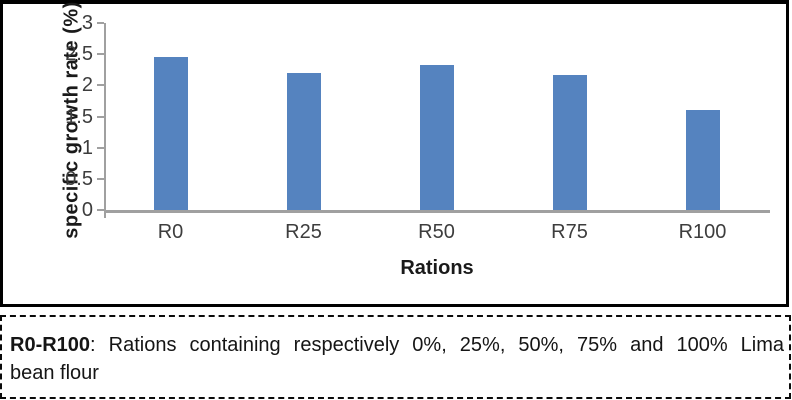 The height and width of the screenshot is (400, 792). Describe the element at coordinates (87, 210) in the screenshot. I see `y-tick-label: 0` at that location.